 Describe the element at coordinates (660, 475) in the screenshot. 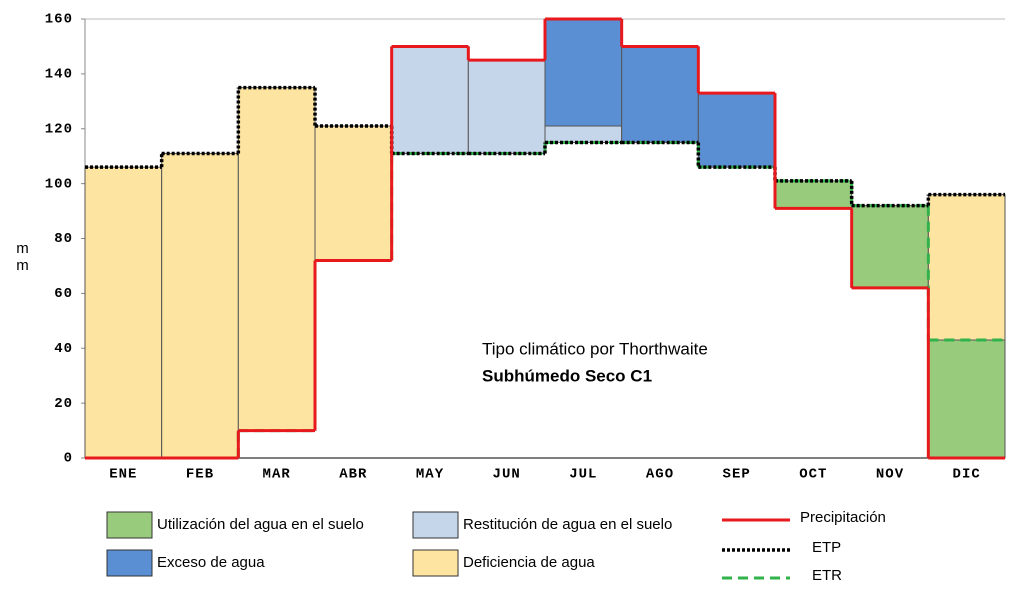

I see `x-tick-label: AGO` at that location.